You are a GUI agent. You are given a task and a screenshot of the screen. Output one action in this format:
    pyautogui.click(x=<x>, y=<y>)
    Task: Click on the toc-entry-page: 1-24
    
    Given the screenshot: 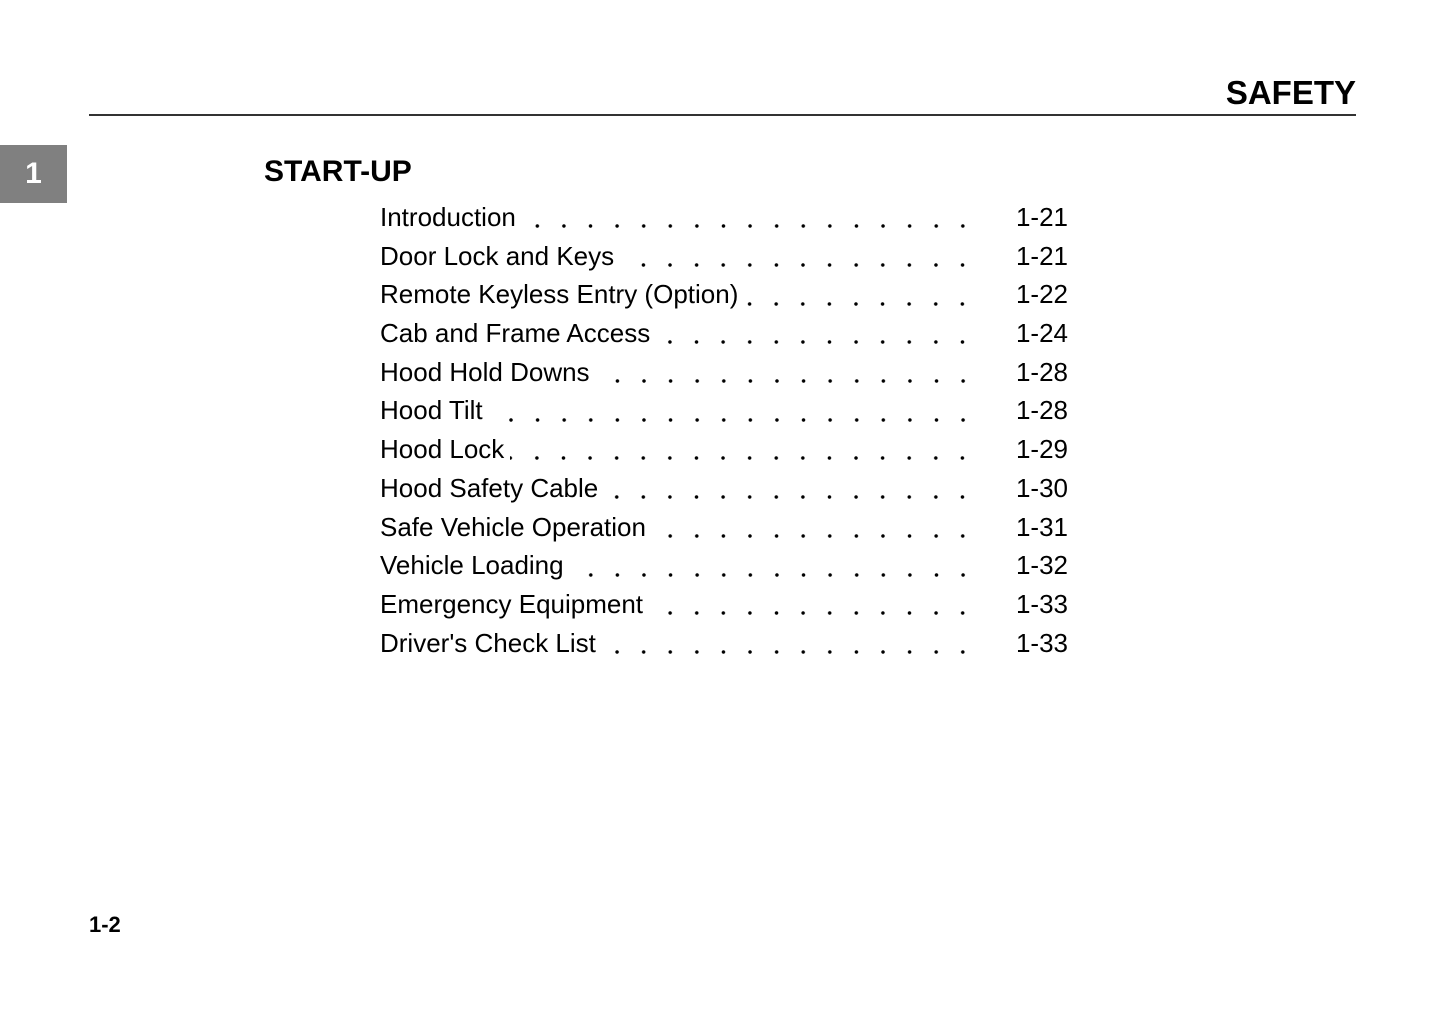 What is the action you would take?
    pyautogui.click(x=1041, y=333)
    